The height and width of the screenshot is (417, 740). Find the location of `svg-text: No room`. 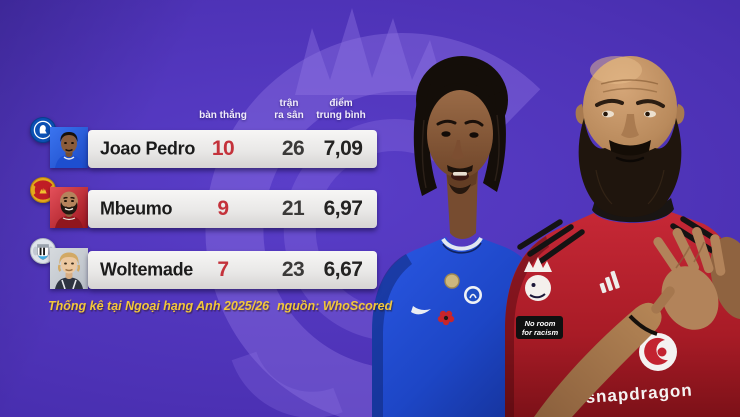

svg-text: No room is located at coordinates (540, 323).